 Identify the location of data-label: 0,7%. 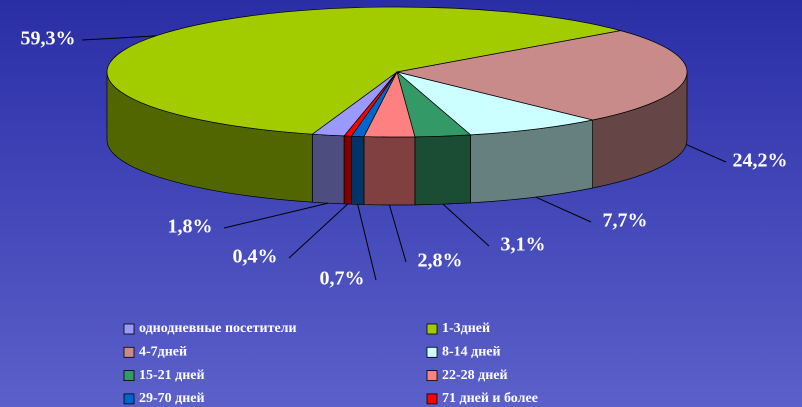
(342, 279).